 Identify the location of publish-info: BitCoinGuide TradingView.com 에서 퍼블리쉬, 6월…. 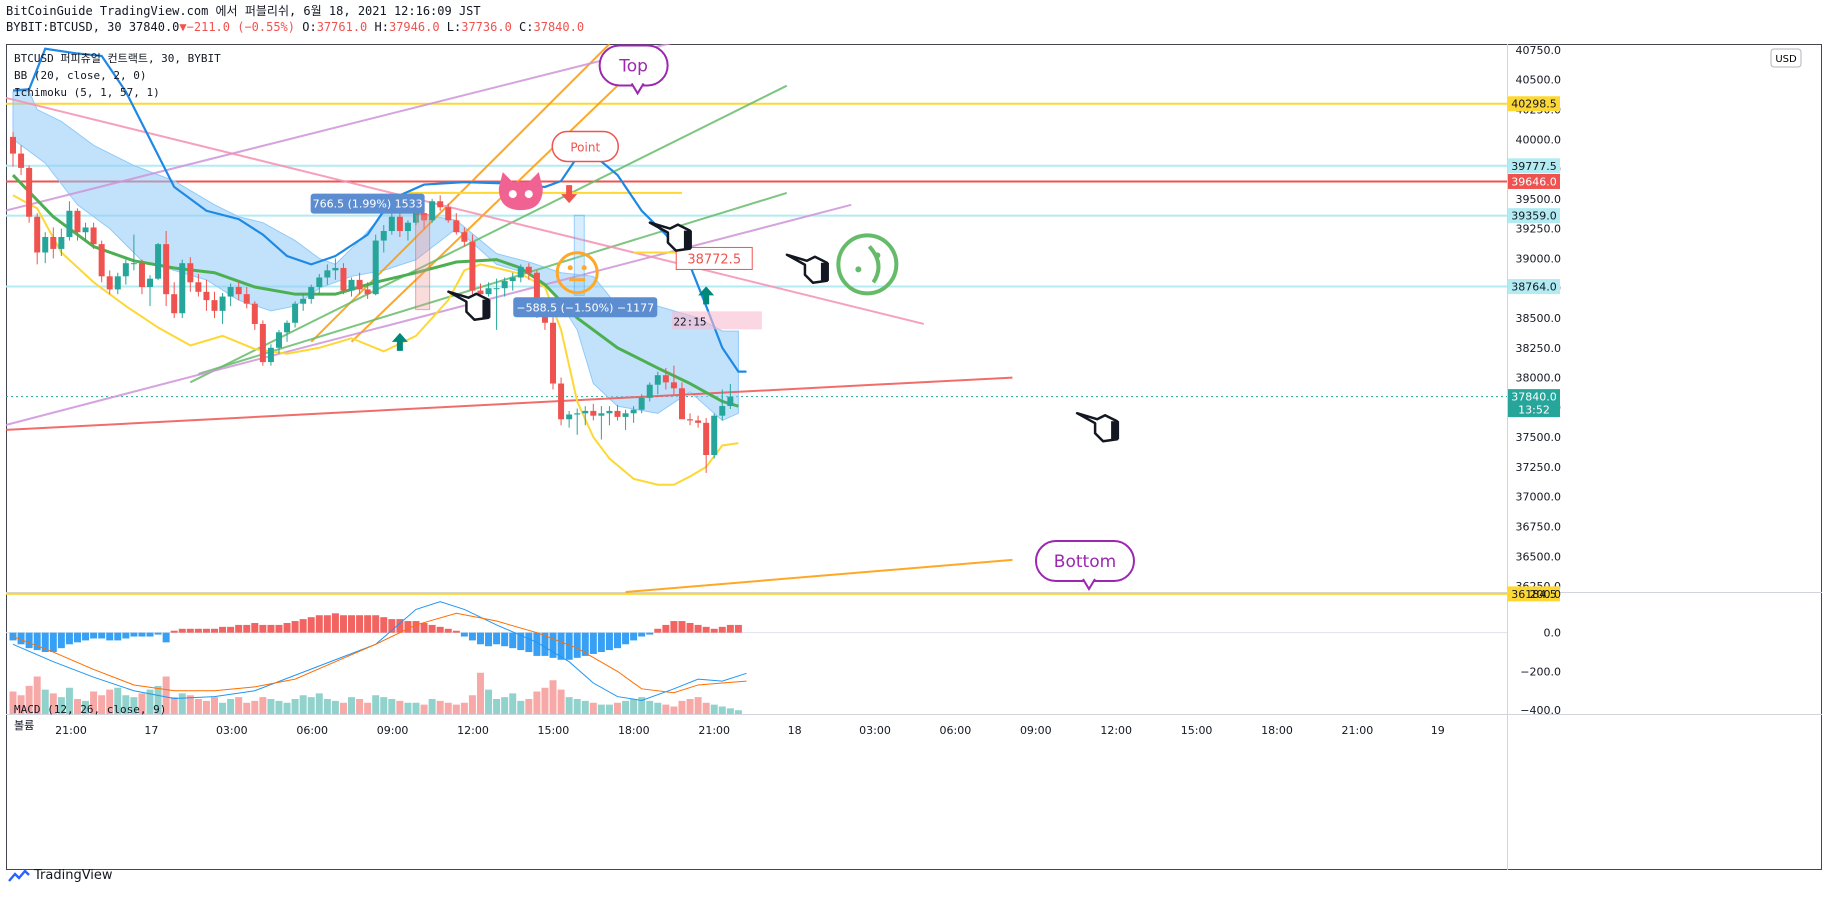
(243, 11).